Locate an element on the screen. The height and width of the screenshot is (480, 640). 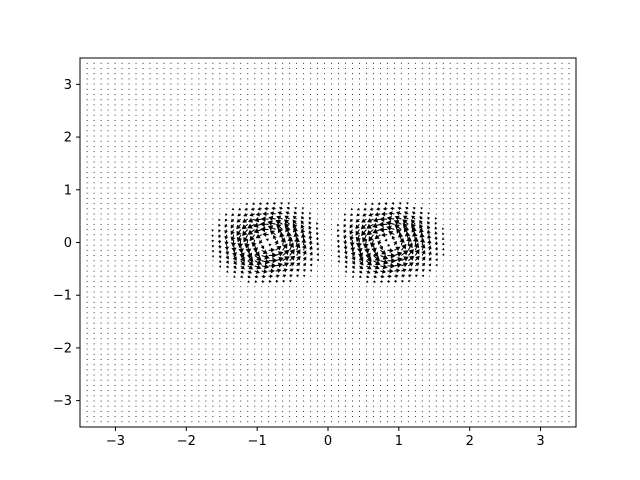
x-tick-label: 3 is located at coordinates (540, 441).